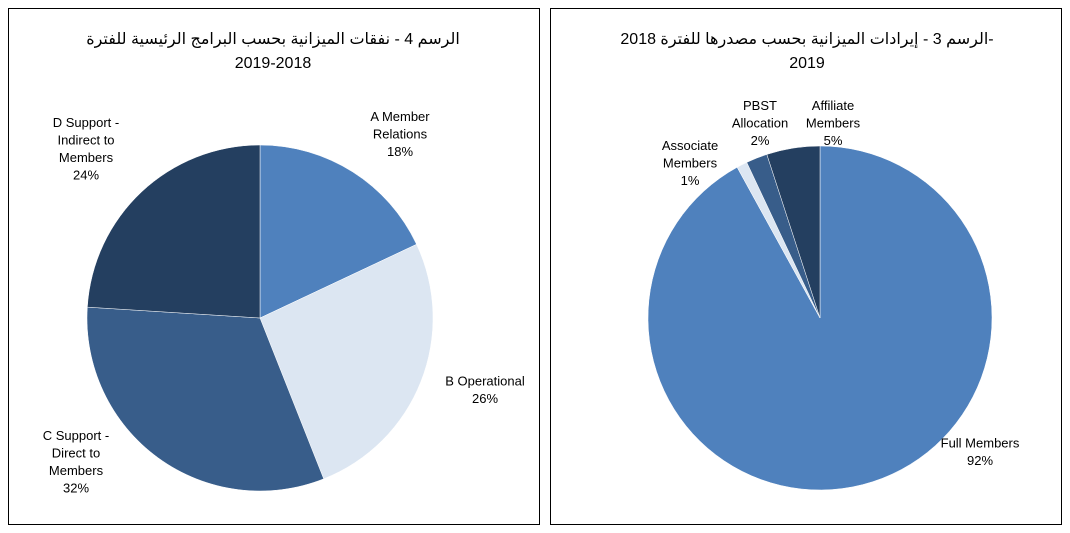 Image resolution: width=1070 pixels, height=533 pixels. Describe the element at coordinates (690, 145) in the screenshot. I see `slice-label: Associate` at that location.